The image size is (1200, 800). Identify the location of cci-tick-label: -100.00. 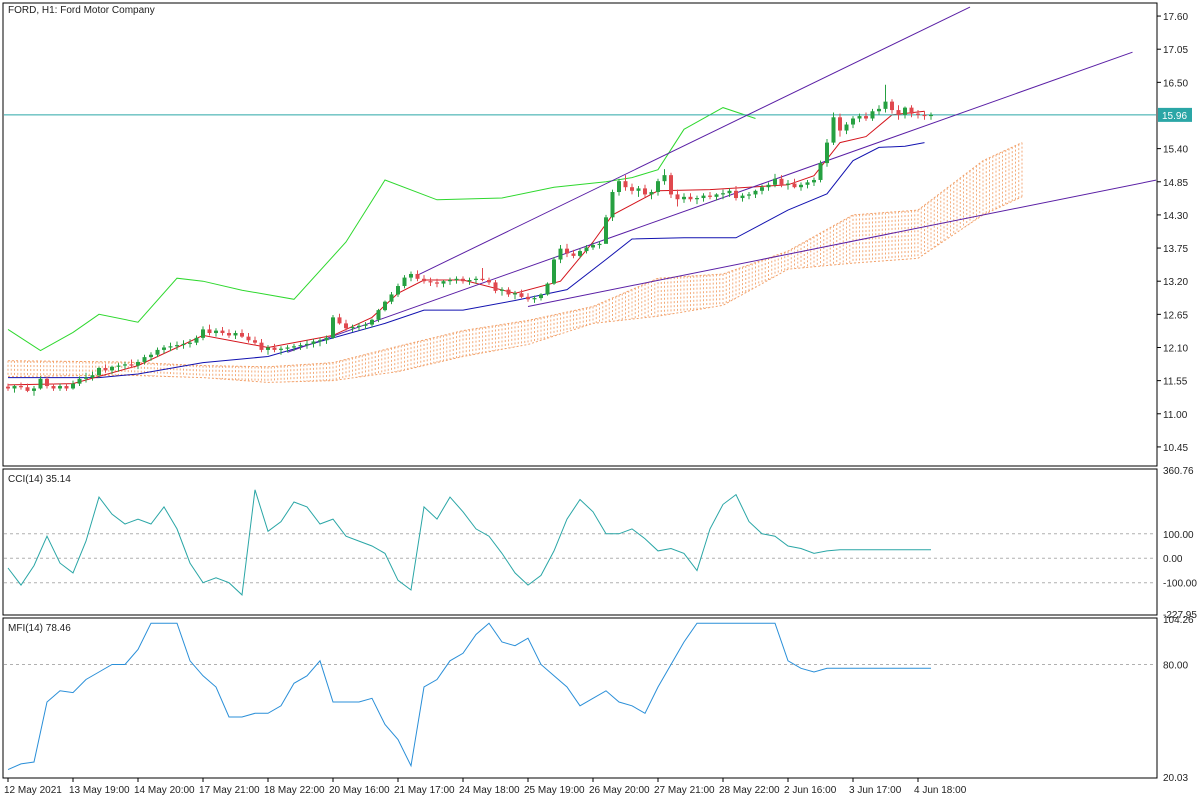
(1180, 584).